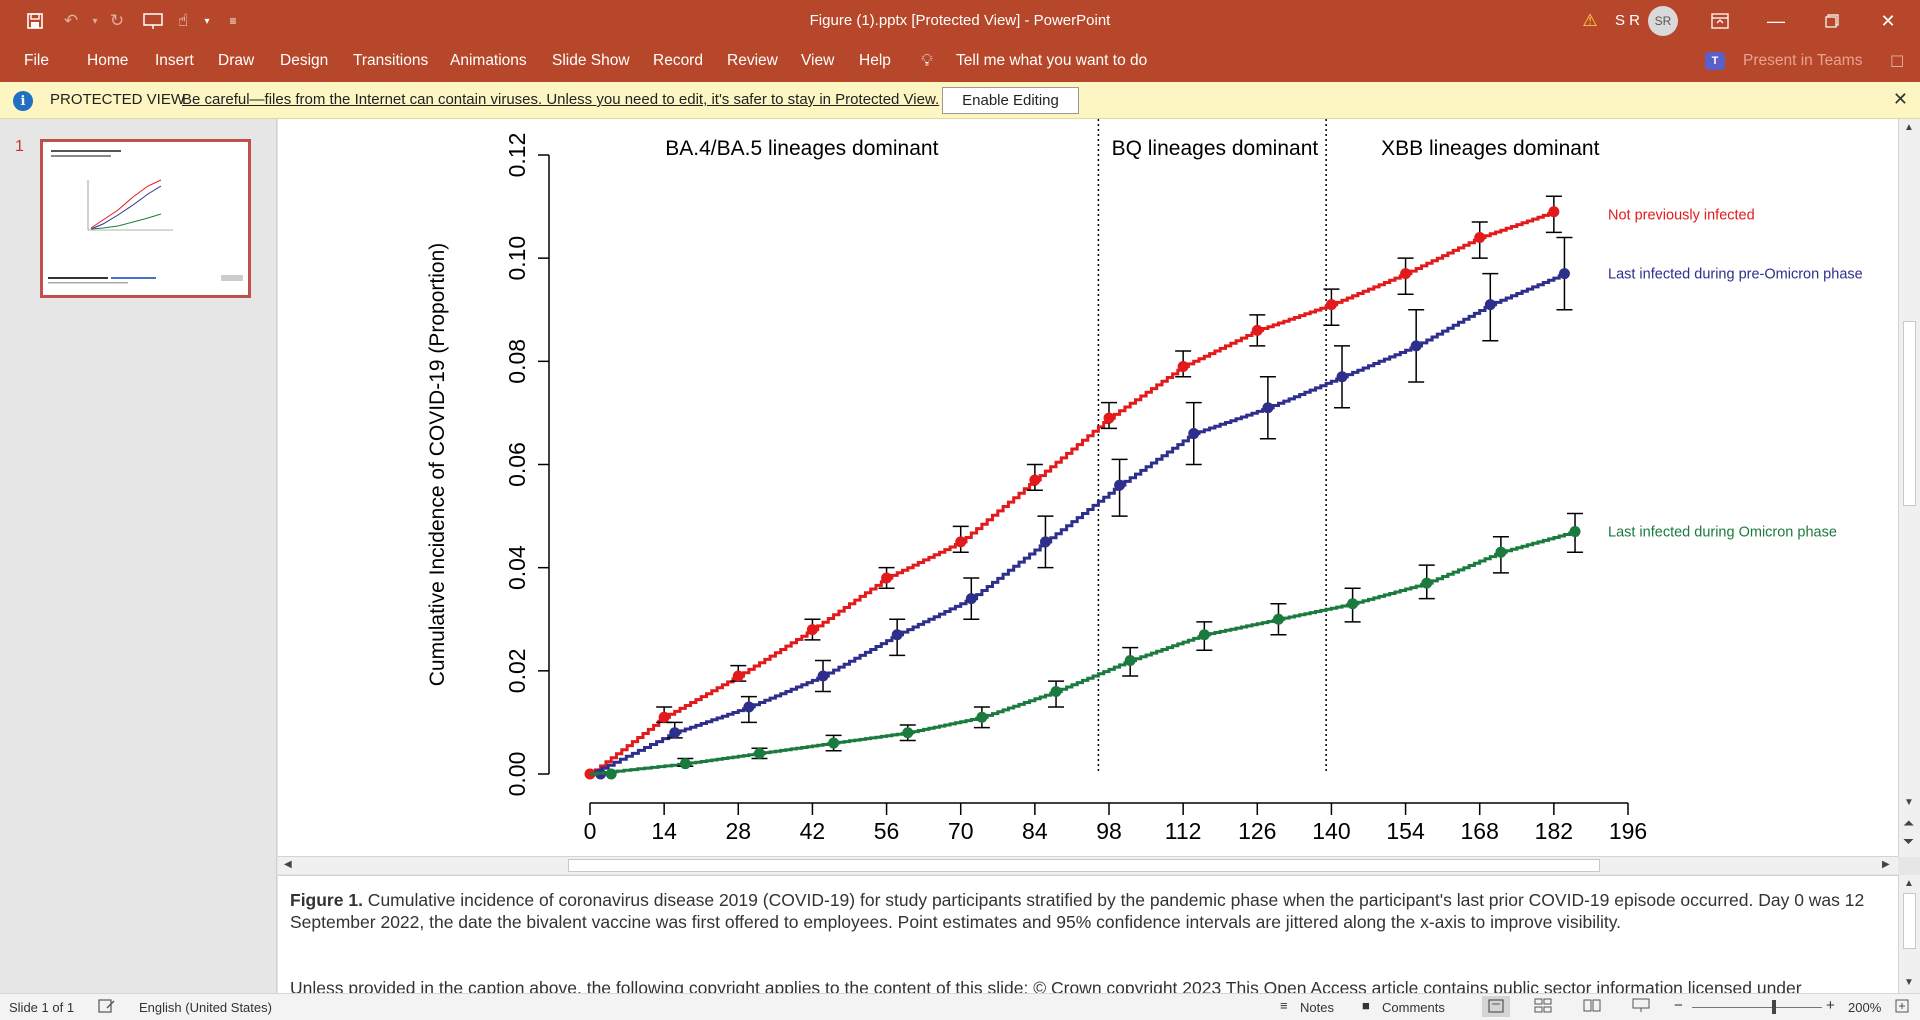  What do you see at coordinates (23, 101) in the screenshot?
I see `info-icon: i` at bounding box center [23, 101].